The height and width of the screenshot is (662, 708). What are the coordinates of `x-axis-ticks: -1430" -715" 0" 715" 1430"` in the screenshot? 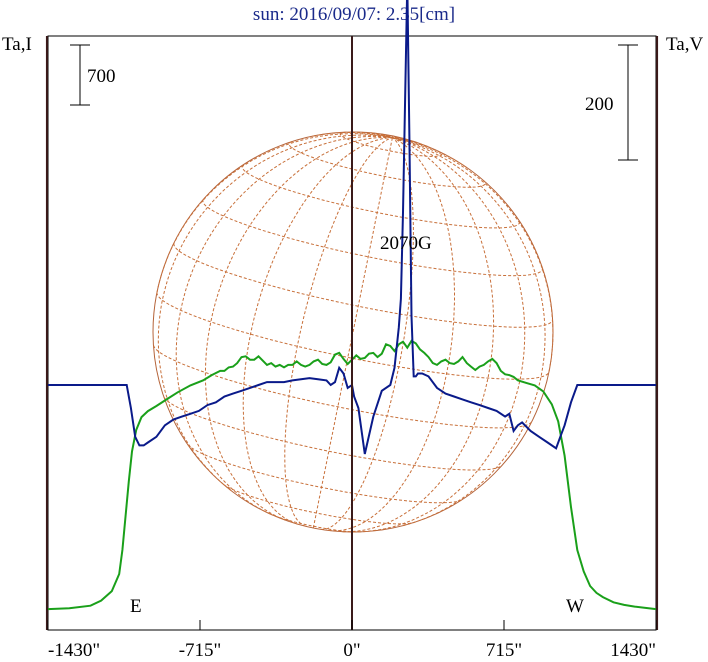 It's located at (352, 640).